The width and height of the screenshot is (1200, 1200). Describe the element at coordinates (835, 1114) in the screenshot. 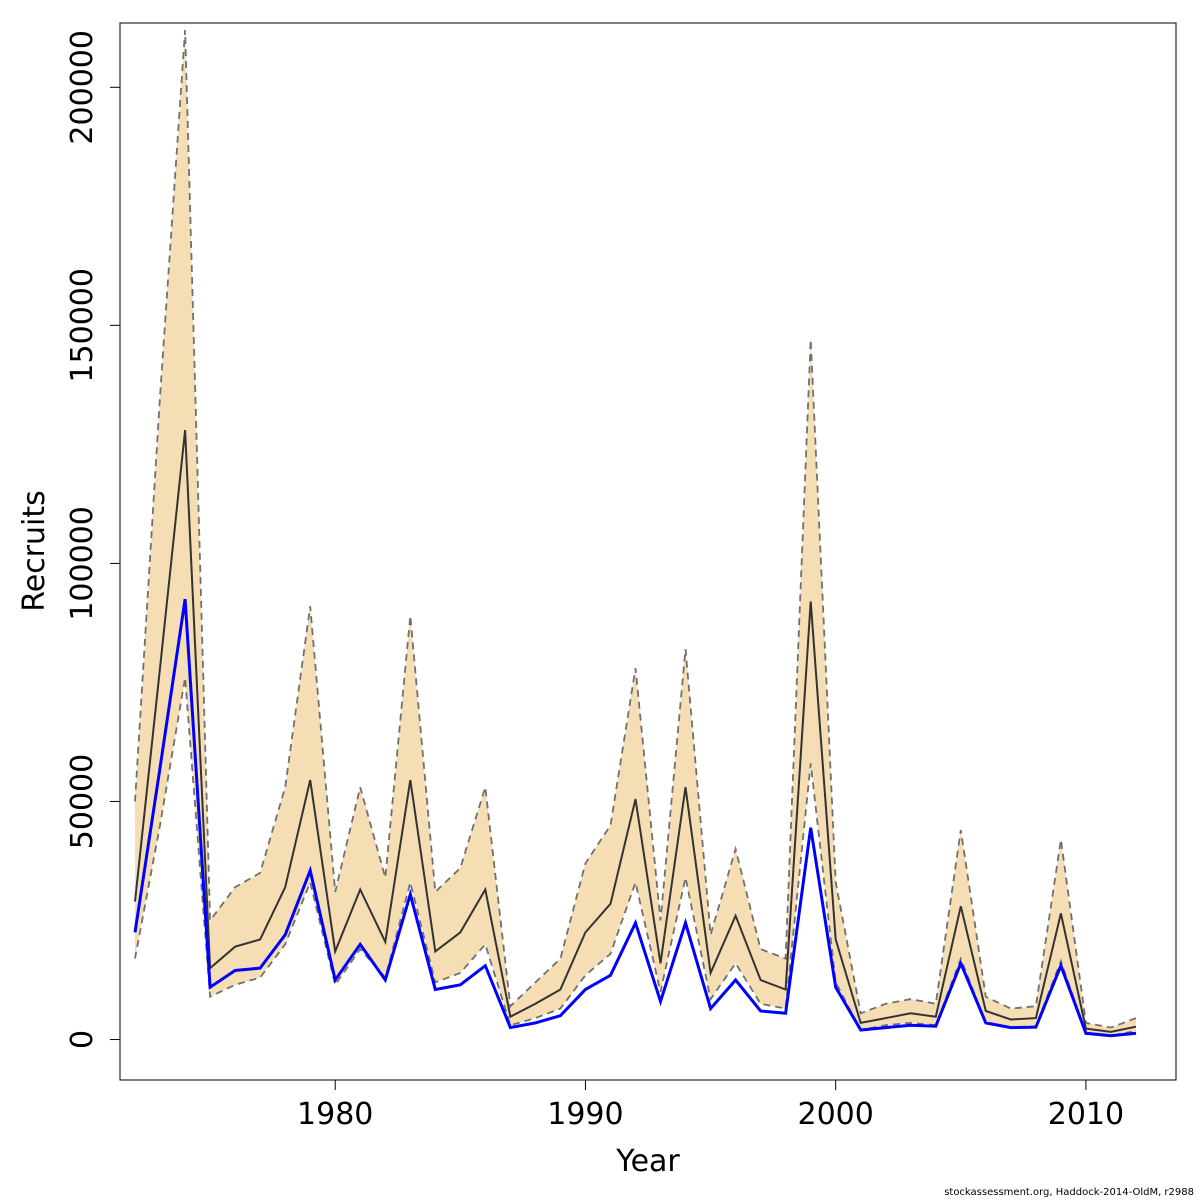

I see `x-tick-label: 2000` at that location.